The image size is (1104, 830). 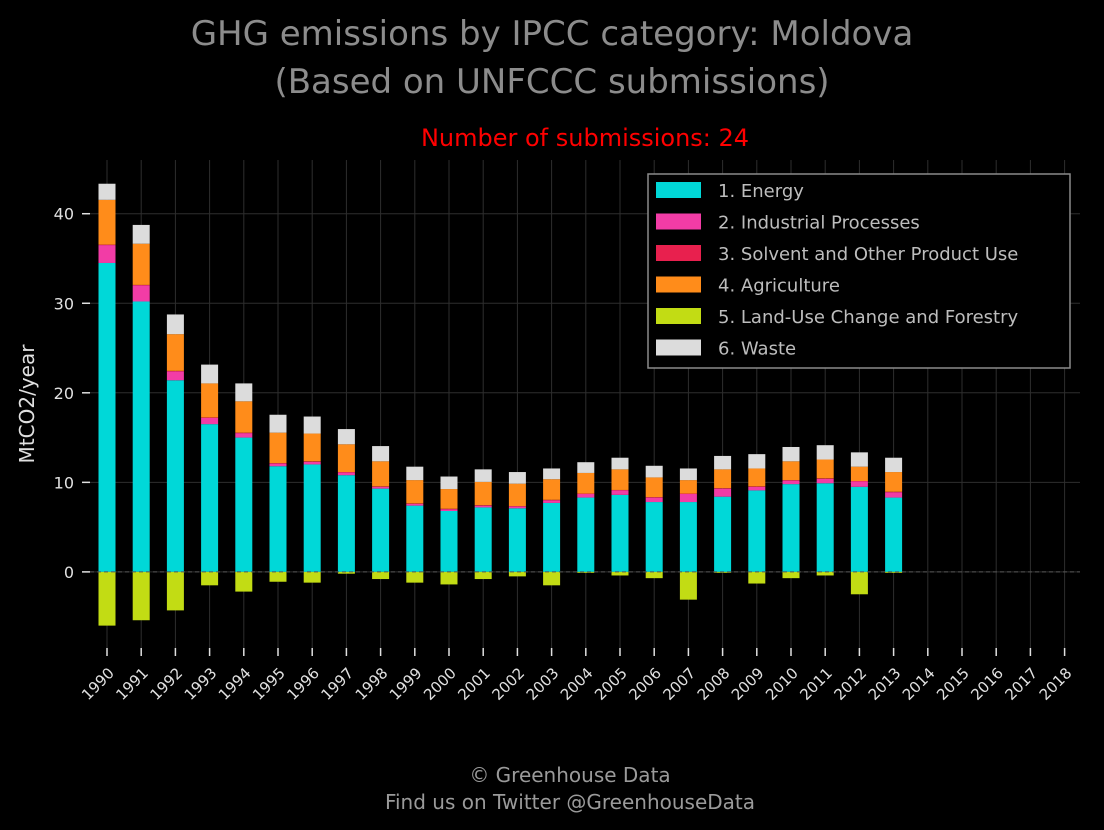 I want to click on bar-s5-1990, so click(x=107, y=598).